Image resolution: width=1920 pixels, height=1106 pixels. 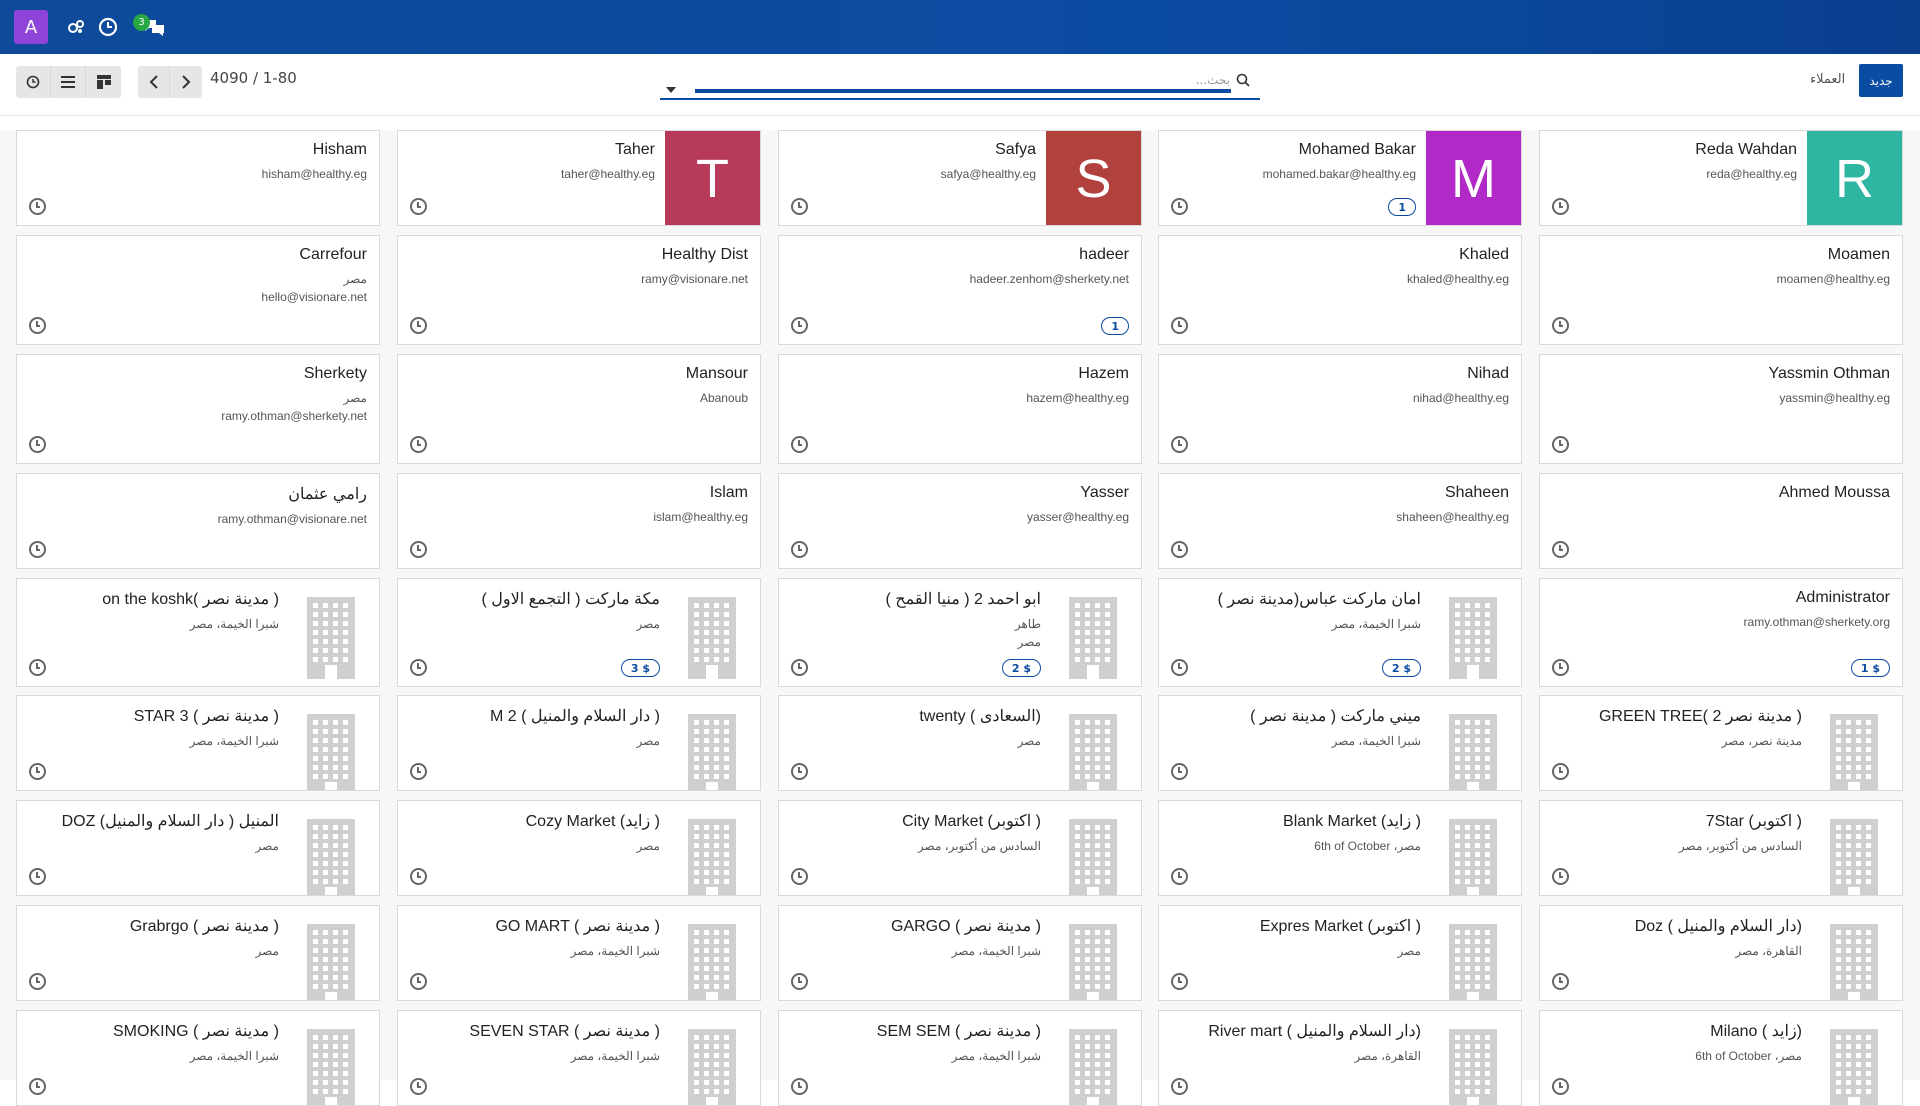 I want to click on activity-view-button, so click(x=33, y=82).